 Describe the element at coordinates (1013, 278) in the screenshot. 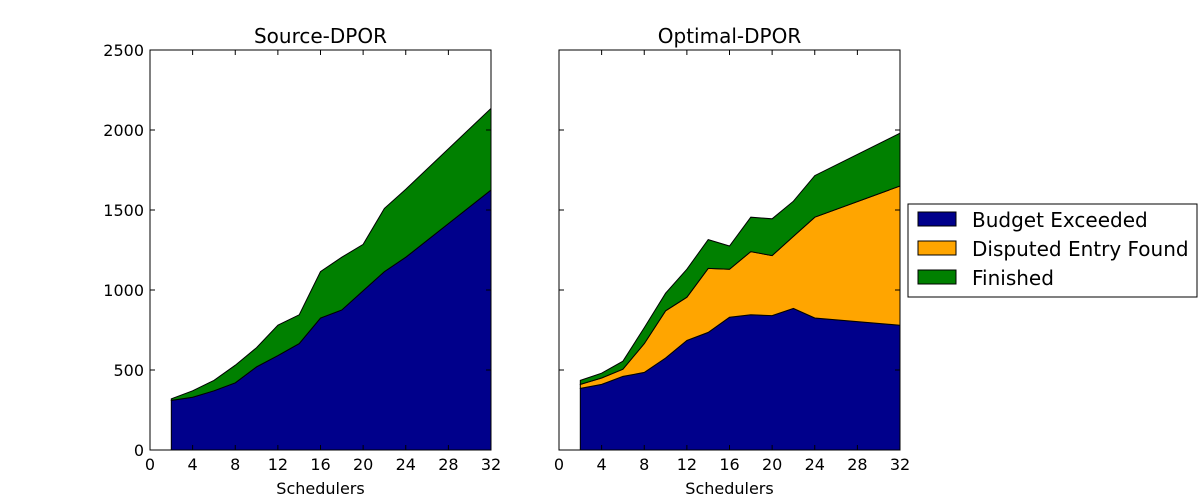

I see `legend-label-finished: Finished` at that location.